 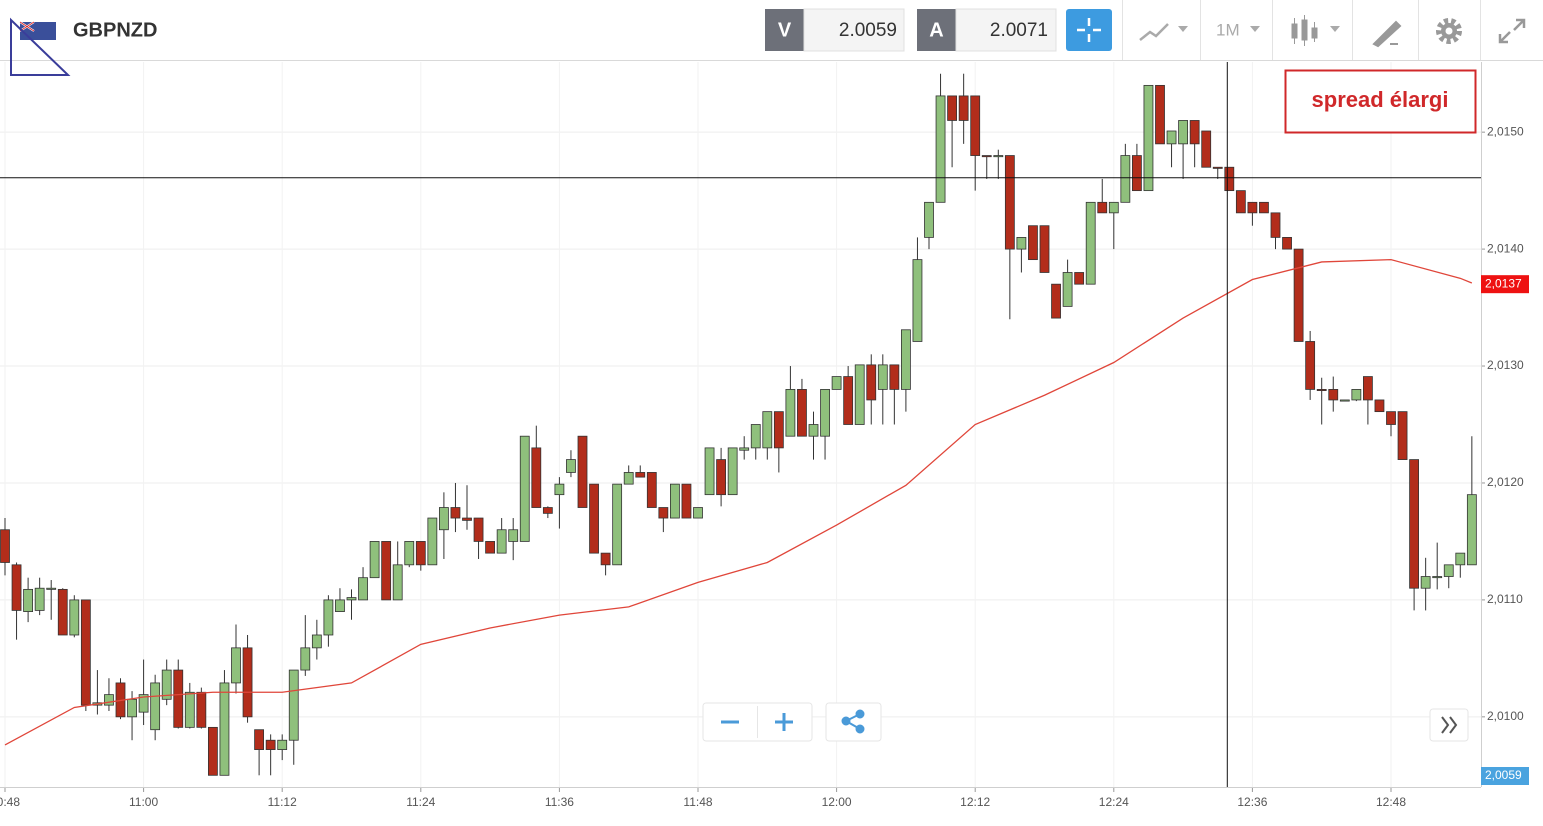 What do you see at coordinates (784, 30) in the screenshot?
I see `sell-label-box` at bounding box center [784, 30].